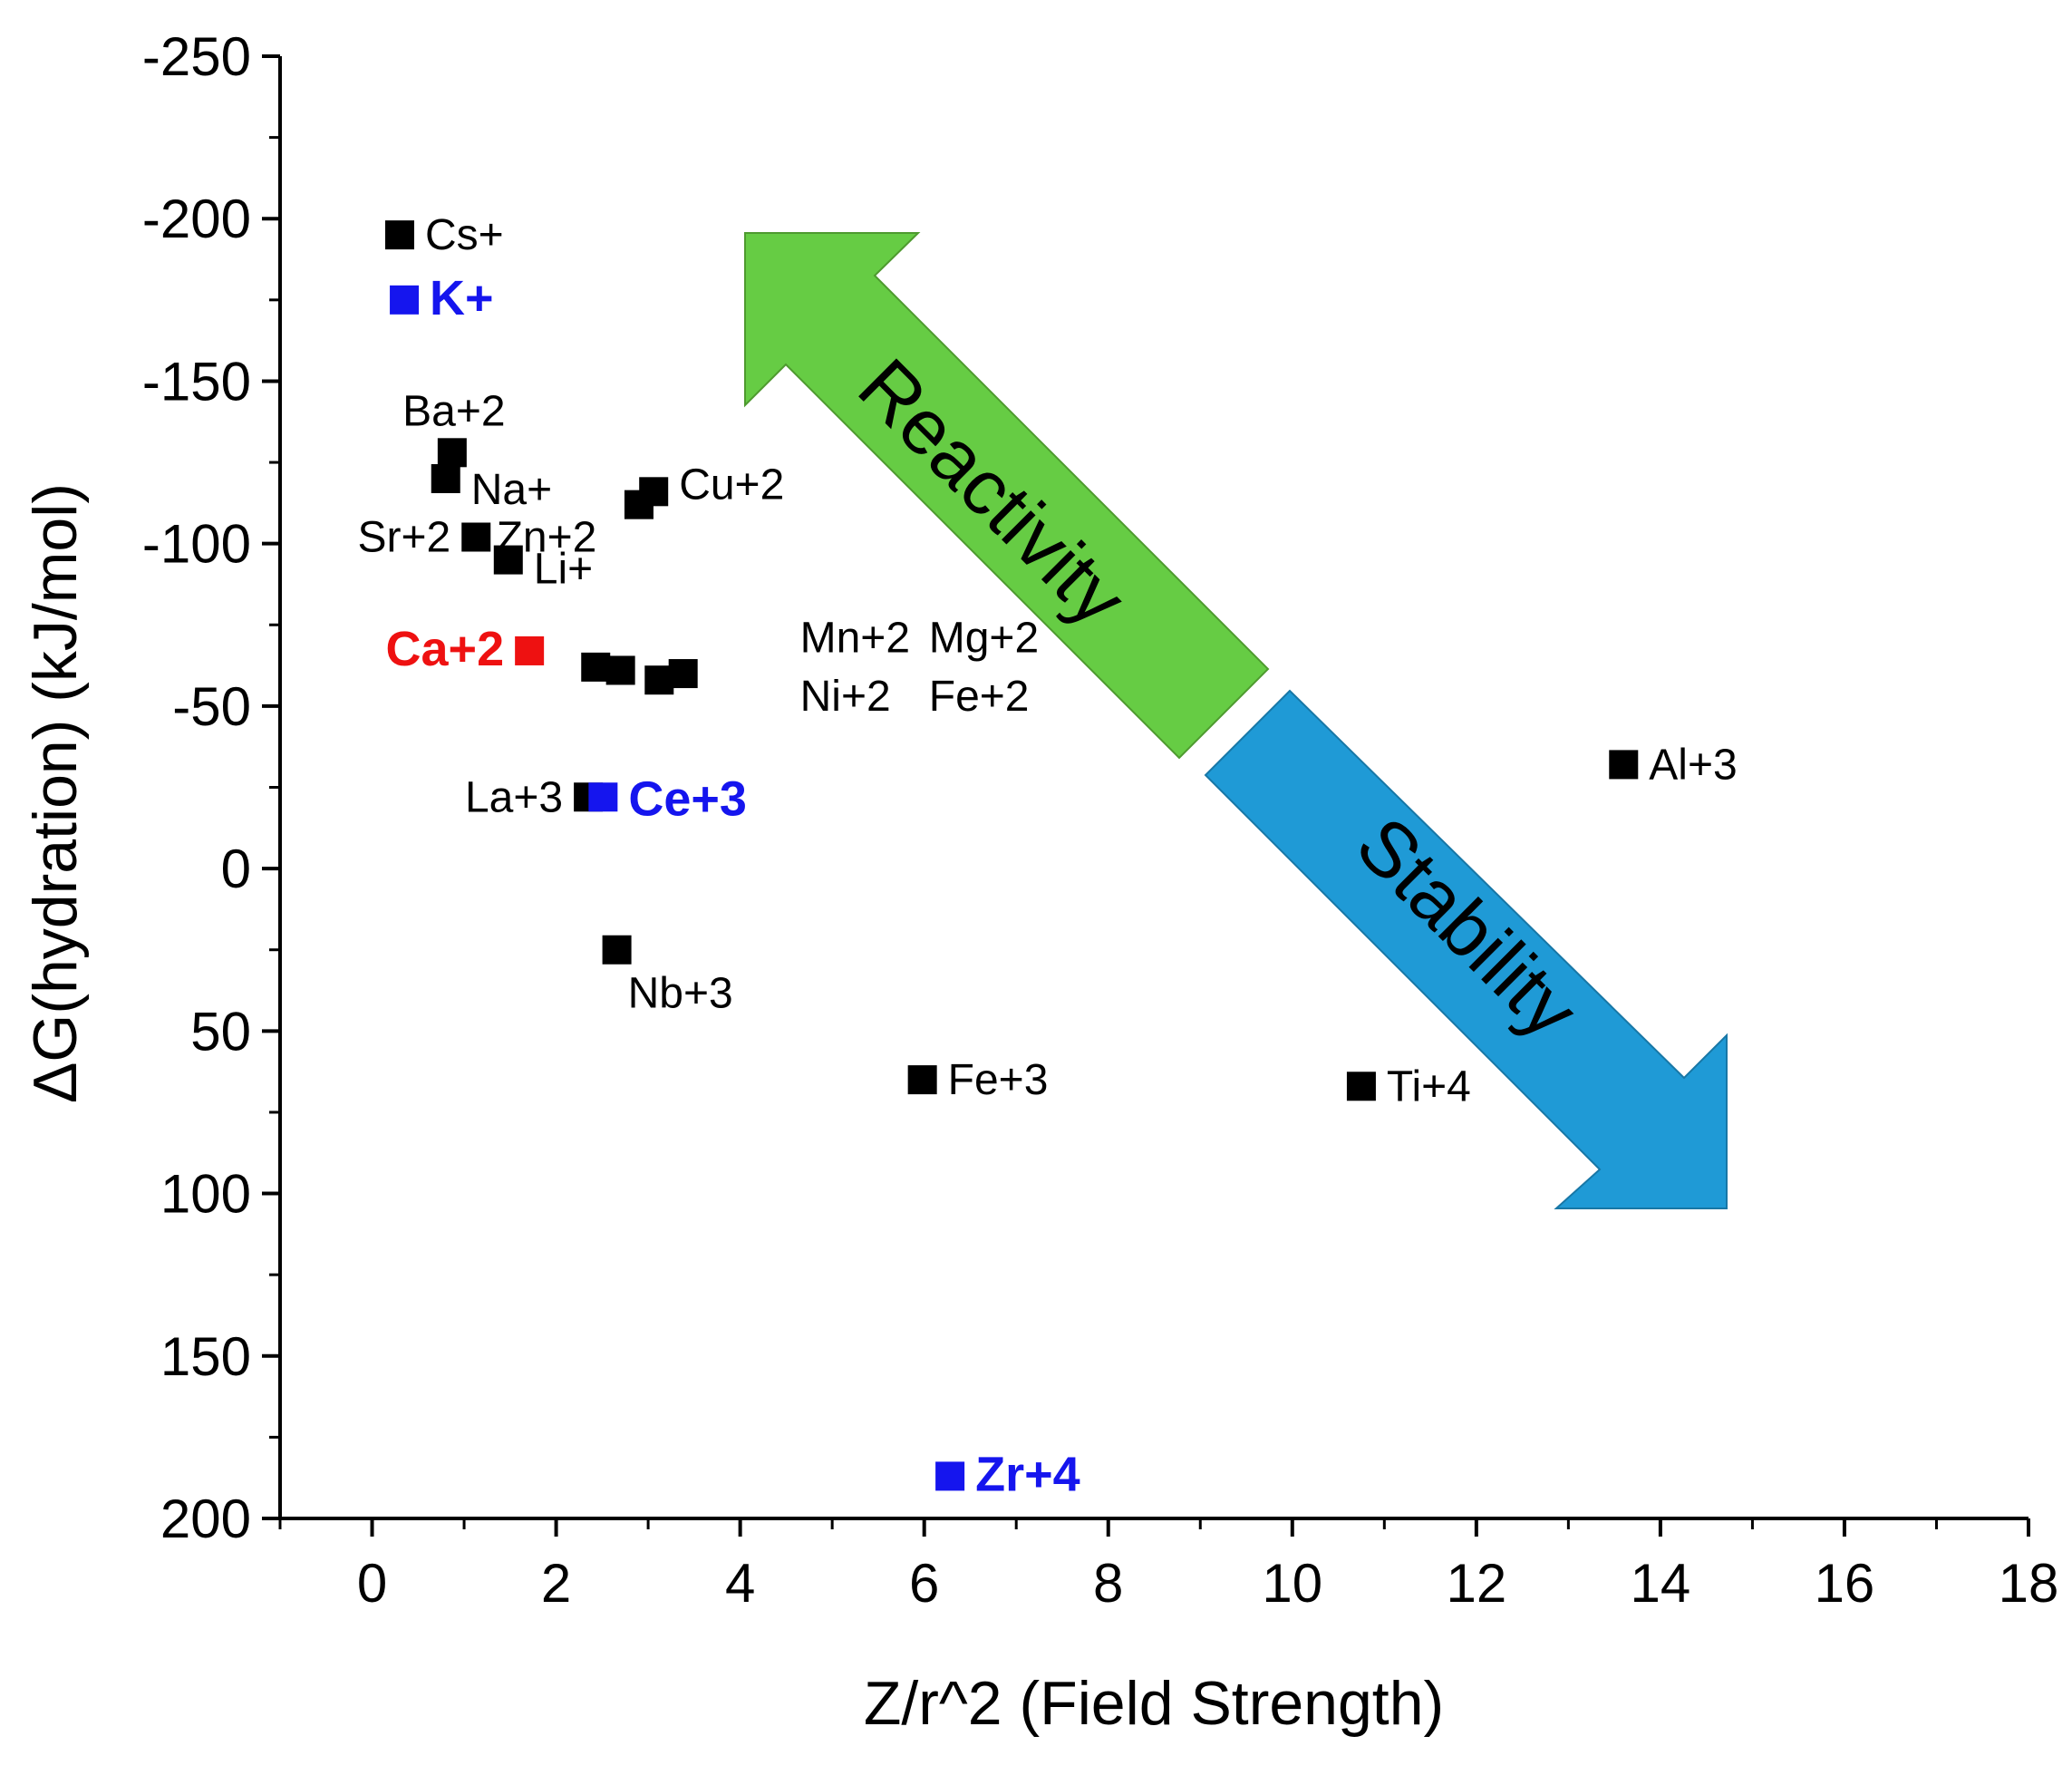 This screenshot has width=2072, height=1775. I want to click on point-label: Ni+2, so click(845, 697).